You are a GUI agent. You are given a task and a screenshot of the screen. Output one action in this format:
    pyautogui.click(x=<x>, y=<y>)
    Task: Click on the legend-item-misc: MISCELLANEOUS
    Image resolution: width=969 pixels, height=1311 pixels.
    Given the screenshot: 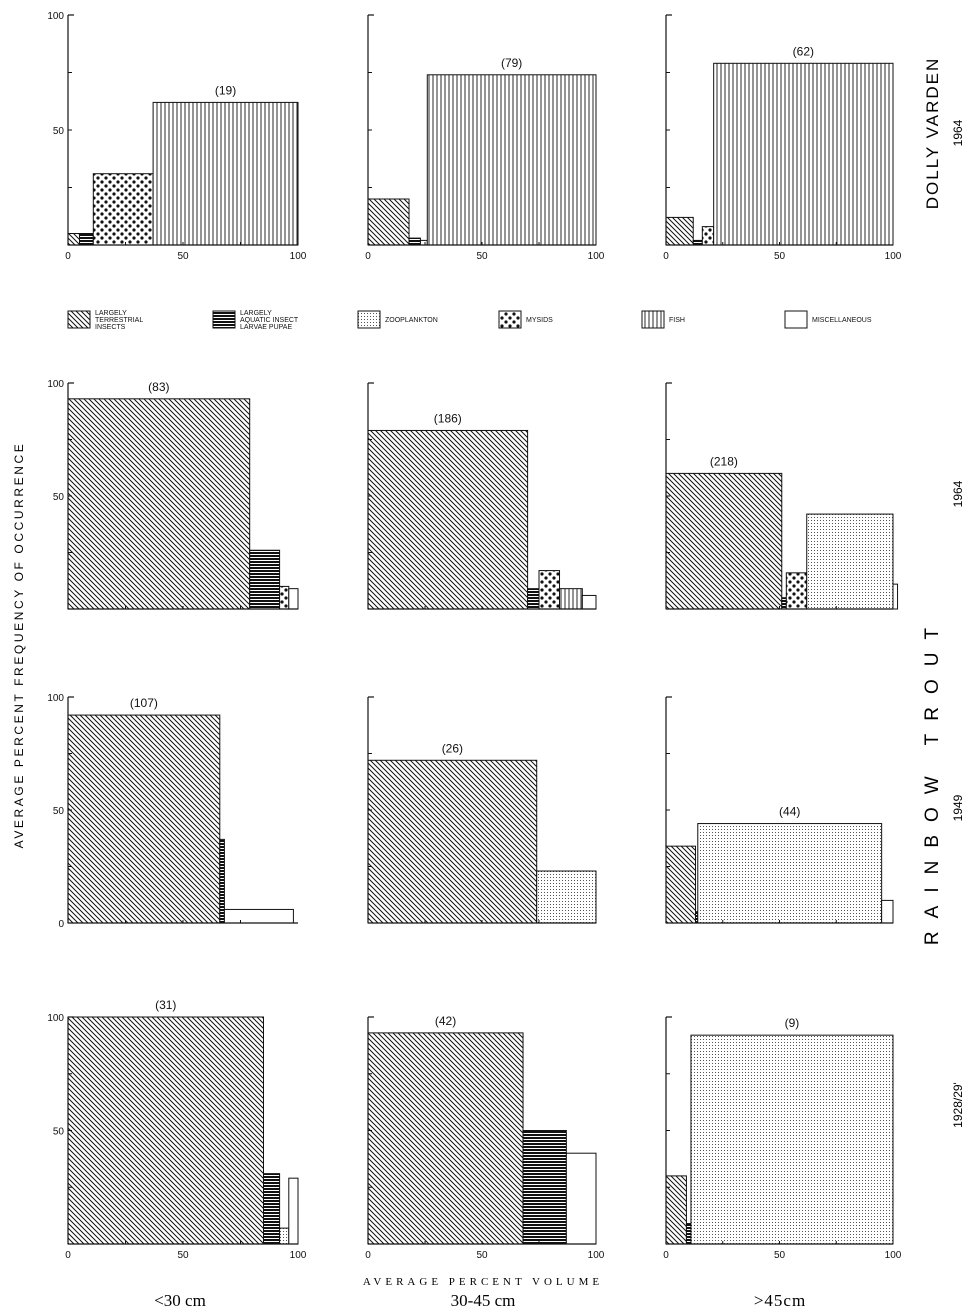 What is the action you would take?
    pyautogui.click(x=828, y=319)
    